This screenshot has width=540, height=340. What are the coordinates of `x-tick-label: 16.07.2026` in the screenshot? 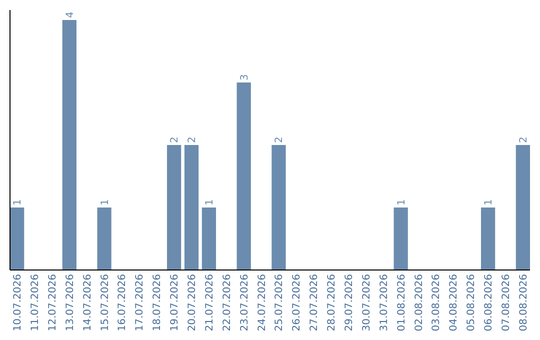 It's located at (122, 303).